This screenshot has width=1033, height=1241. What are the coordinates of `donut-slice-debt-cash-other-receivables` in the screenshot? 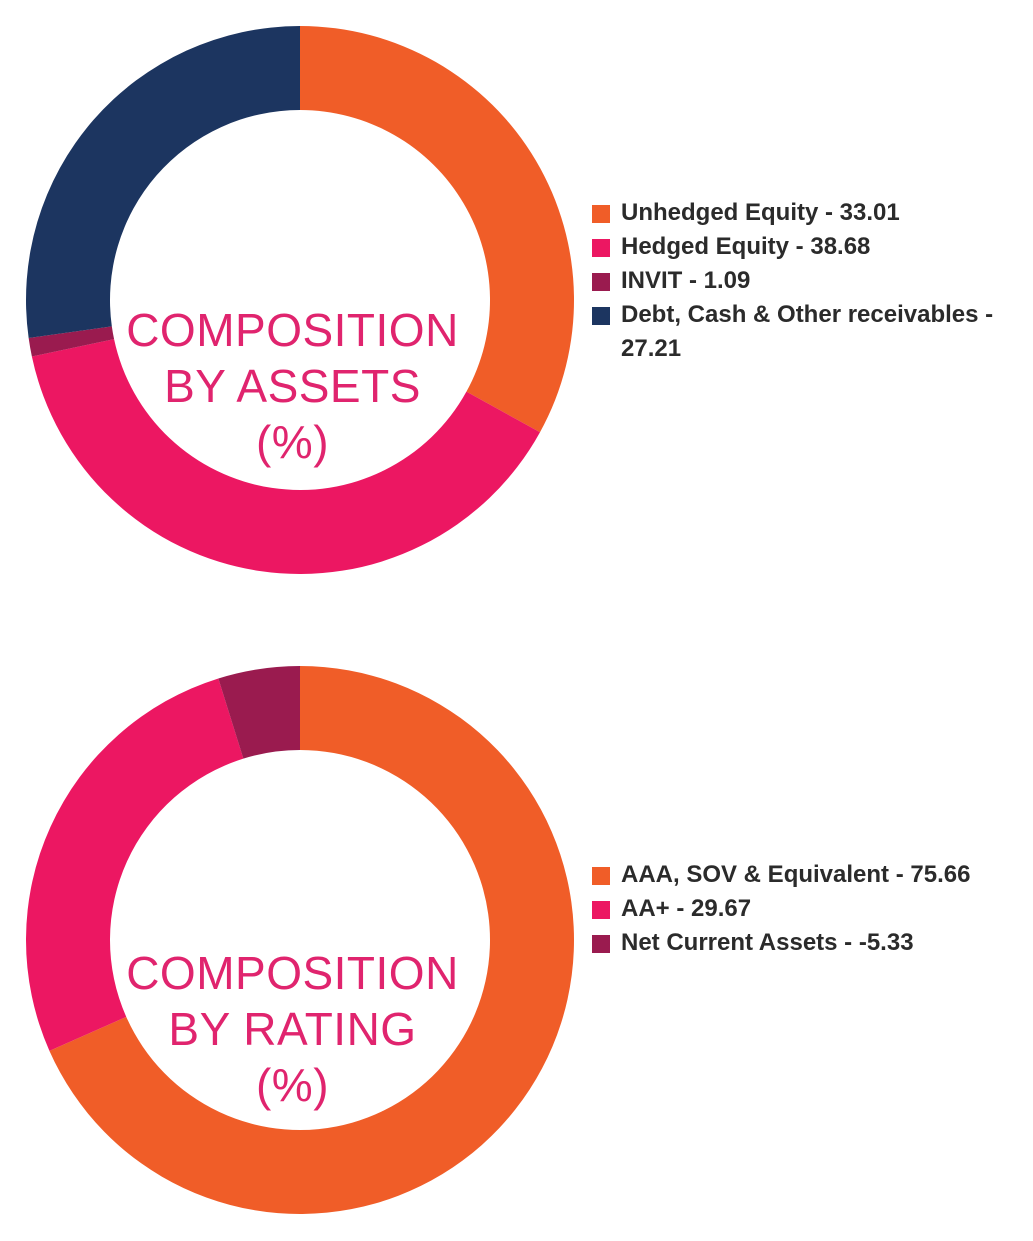 It's located at (162, 182).